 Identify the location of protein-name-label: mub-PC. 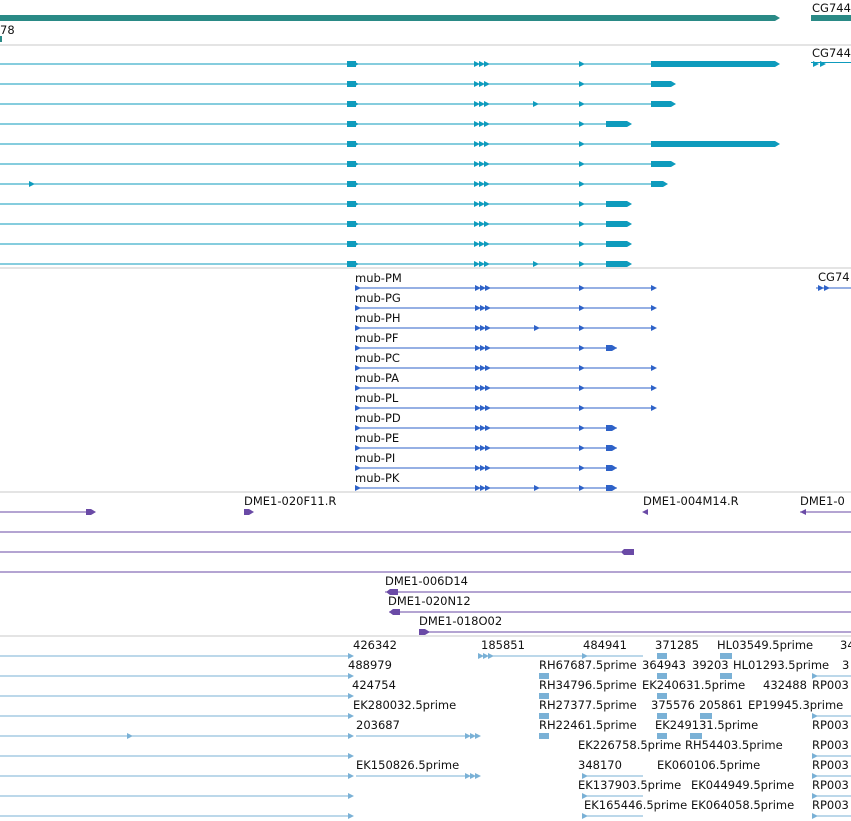
(377, 358).